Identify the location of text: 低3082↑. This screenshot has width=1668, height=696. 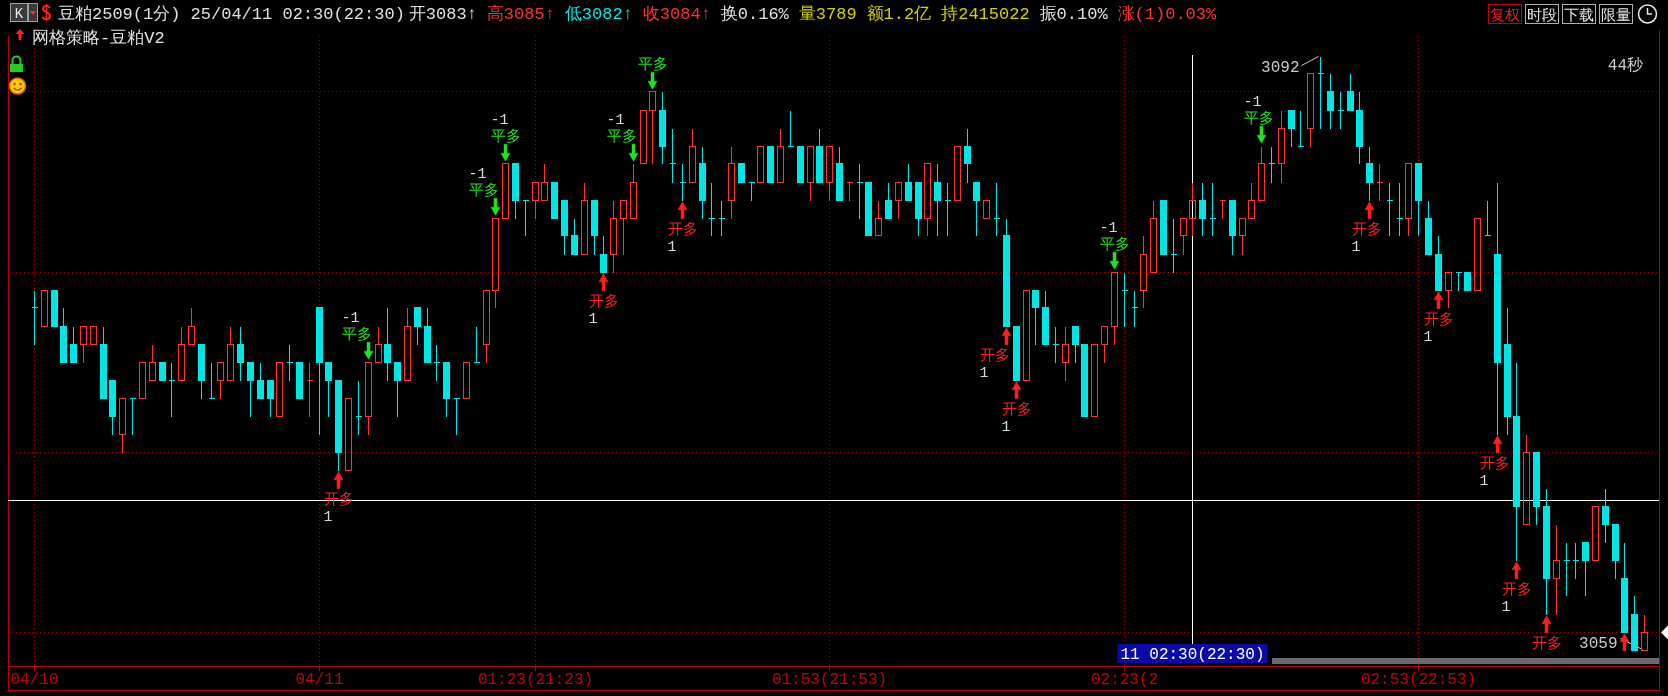
(598, 14).